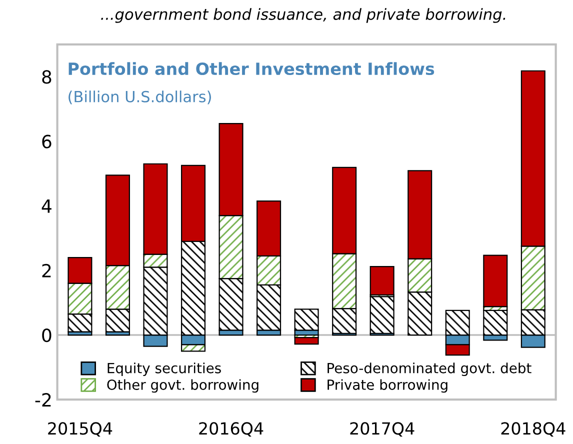 The width and height of the screenshot is (573, 444). I want to click on y-tick-label: 8, so click(47, 77).